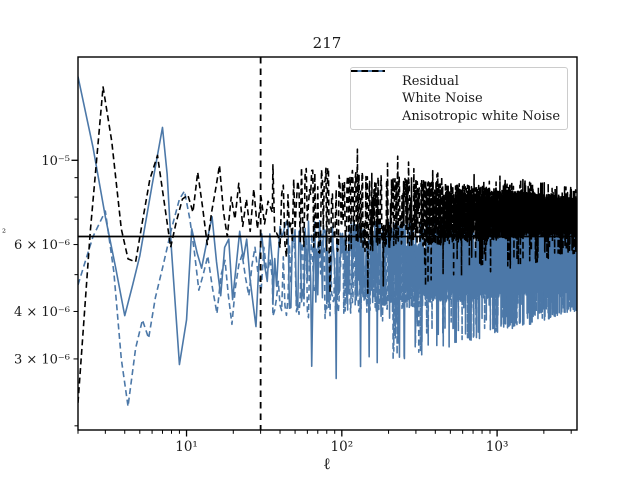 This screenshot has height=480, width=640. Describe the element at coordinates (371, 77) in the screenshot. I see `legend-line-sample-residual` at that location.